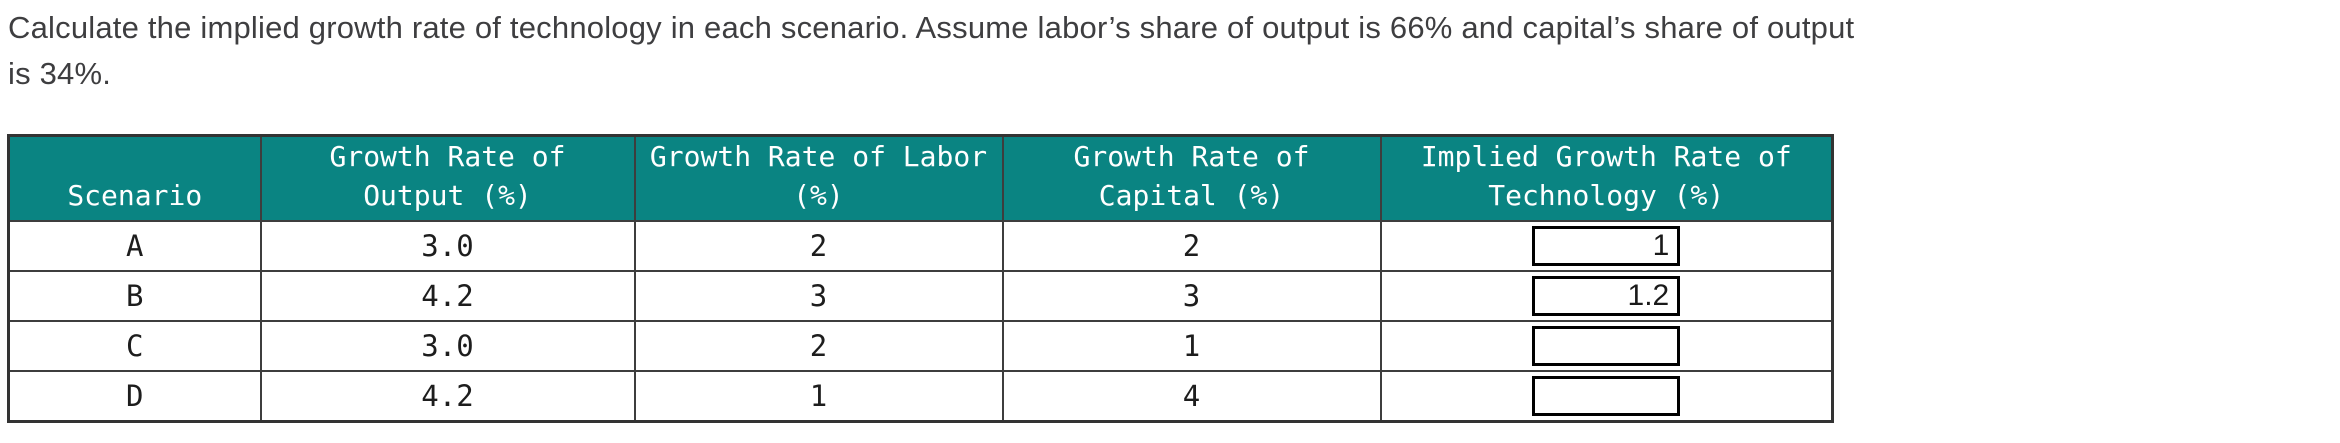 Image resolution: width=2340 pixels, height=443 pixels. What do you see at coordinates (818, 296) in the screenshot?
I see `labor-growth-cell: 3` at bounding box center [818, 296].